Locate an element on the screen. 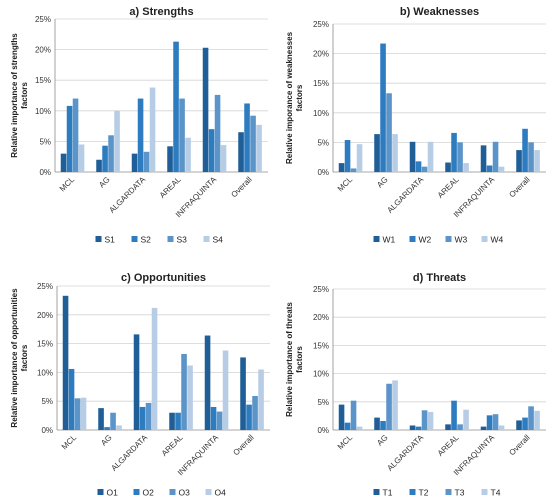 Image resolution: width=550 pixels, height=503 pixels. bar-W3-overall is located at coordinates (531, 157).